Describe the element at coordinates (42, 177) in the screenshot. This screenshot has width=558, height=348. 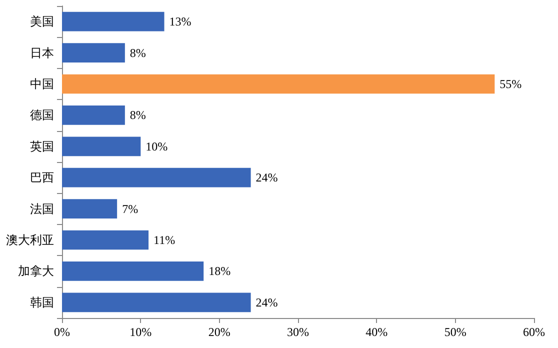
I see `y-tick-label: 巴西` at that location.